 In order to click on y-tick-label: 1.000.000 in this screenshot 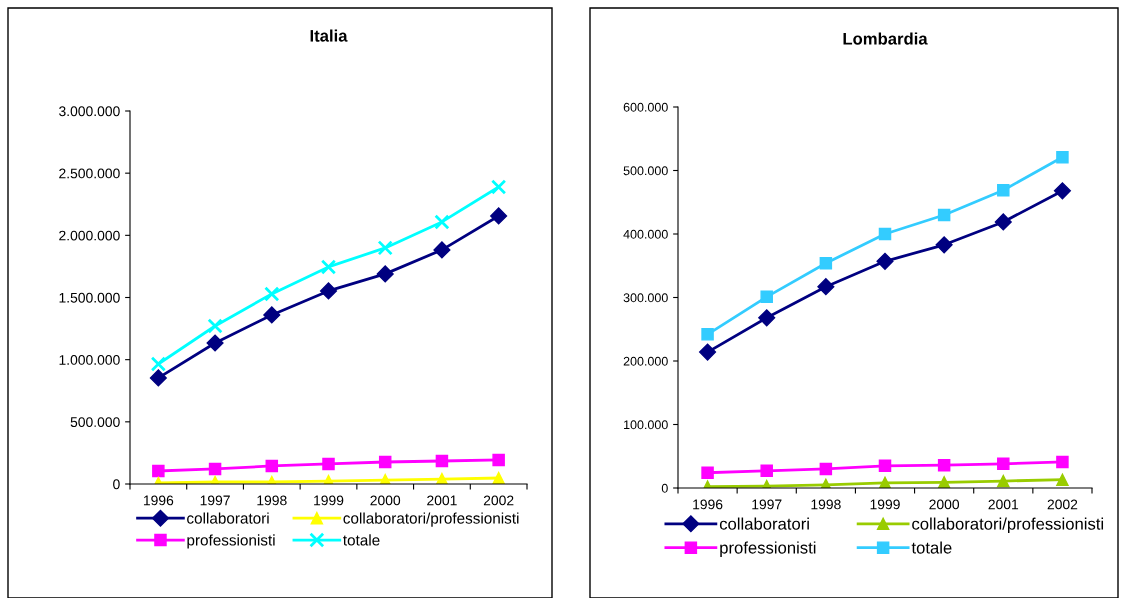, I will do `click(89, 360)`.